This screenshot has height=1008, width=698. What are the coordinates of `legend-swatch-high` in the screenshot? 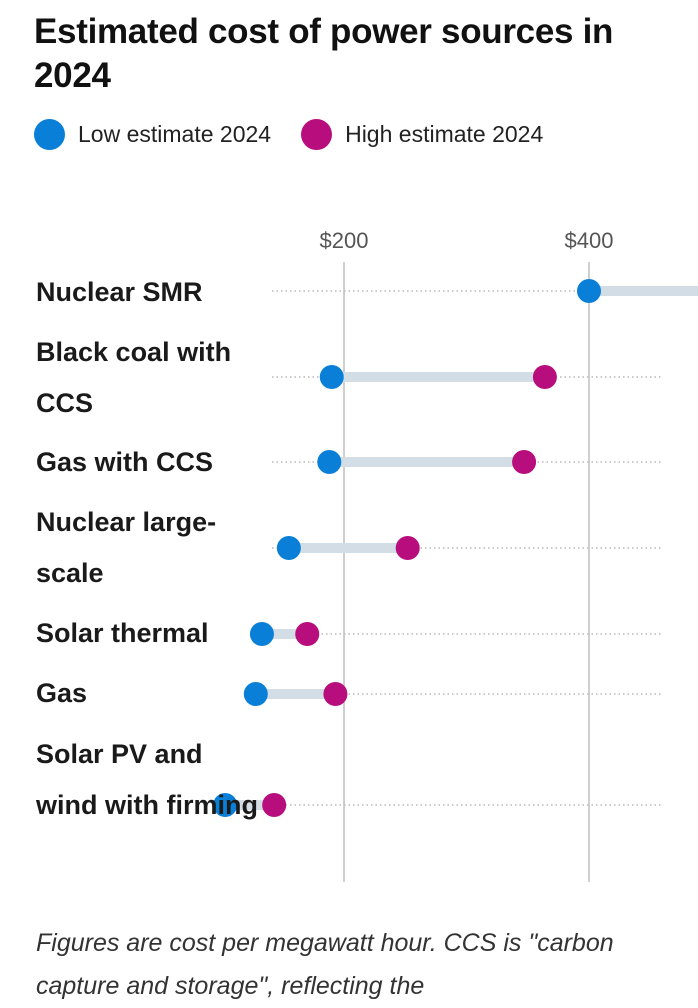 It's located at (317, 134).